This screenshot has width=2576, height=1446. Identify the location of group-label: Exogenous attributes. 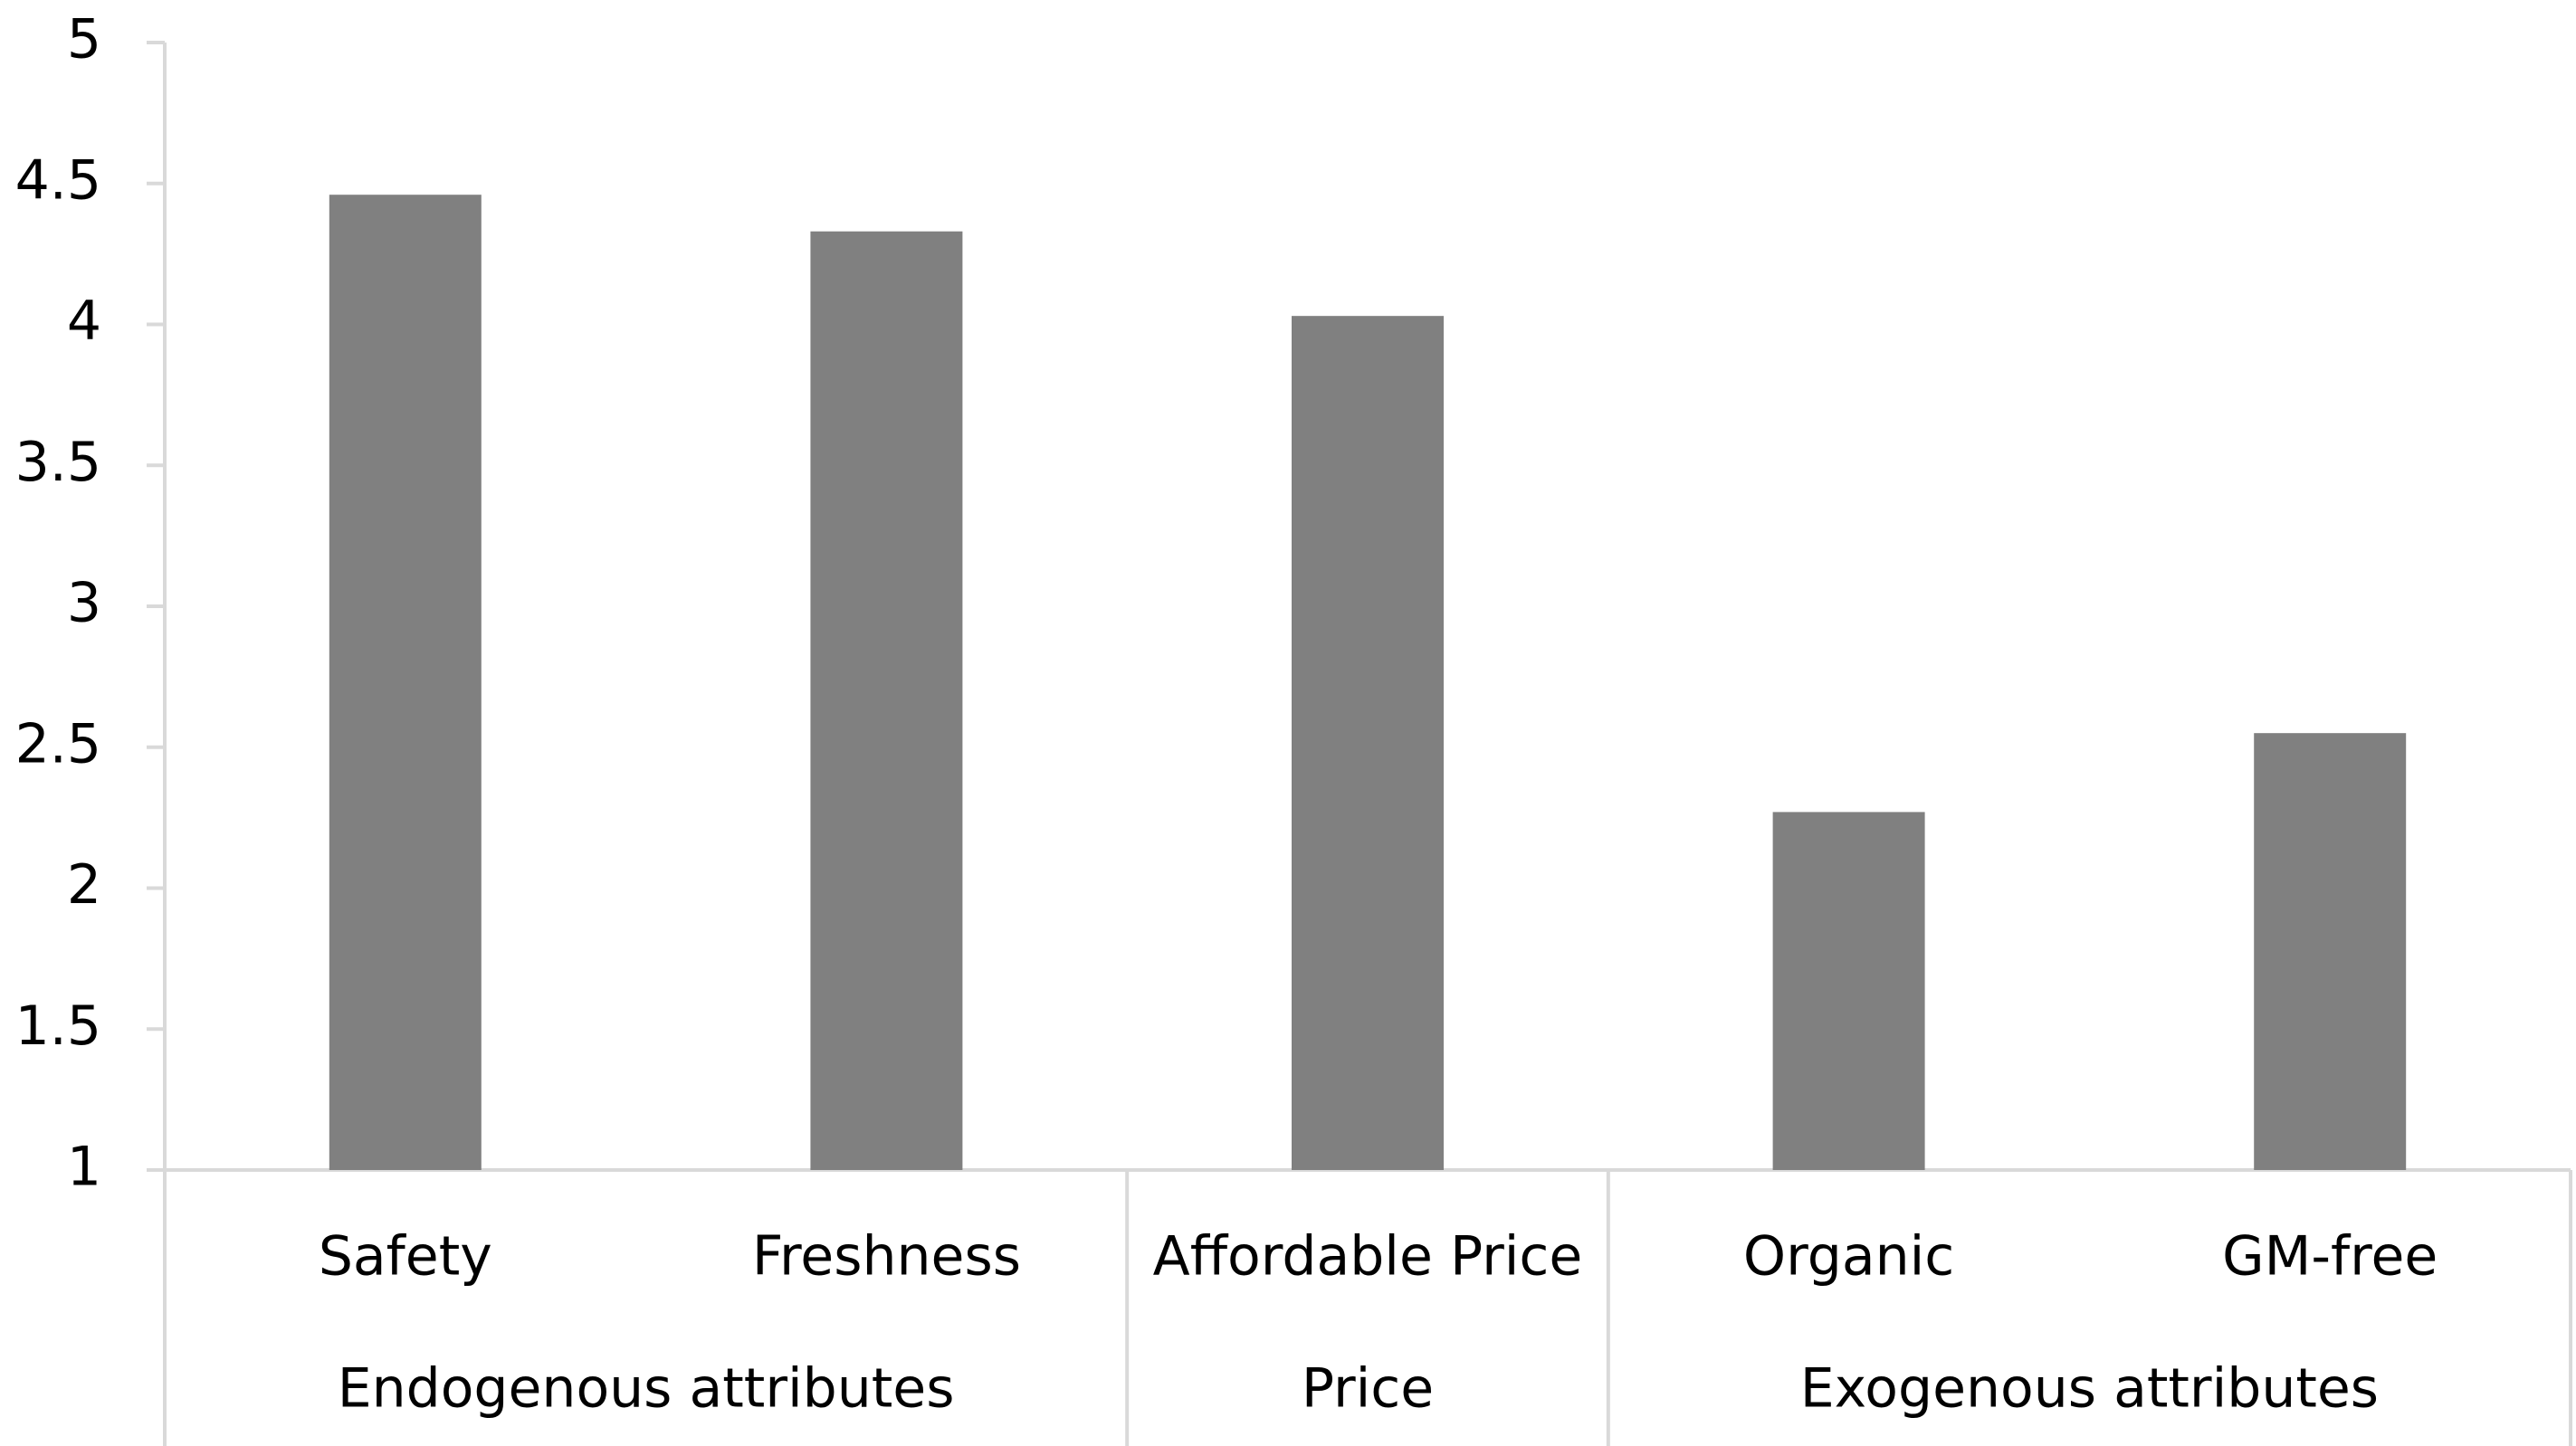
(2090, 1389).